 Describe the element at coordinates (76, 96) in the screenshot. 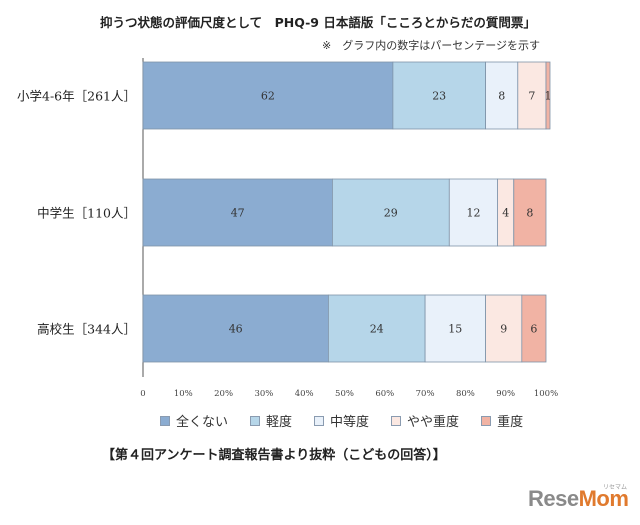

I see `y-axis-label-0: 小学4-6年［261人］` at that location.